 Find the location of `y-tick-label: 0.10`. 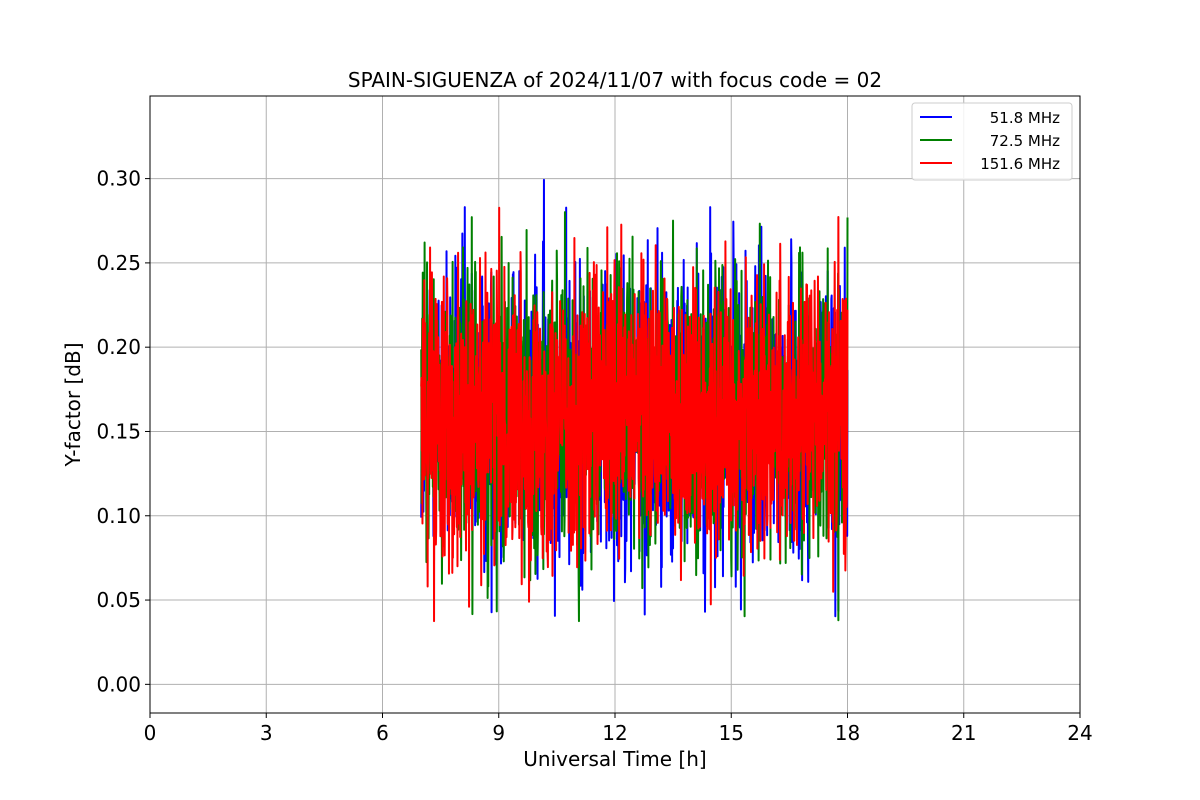

y-tick-label: 0.10 is located at coordinates (118, 516).